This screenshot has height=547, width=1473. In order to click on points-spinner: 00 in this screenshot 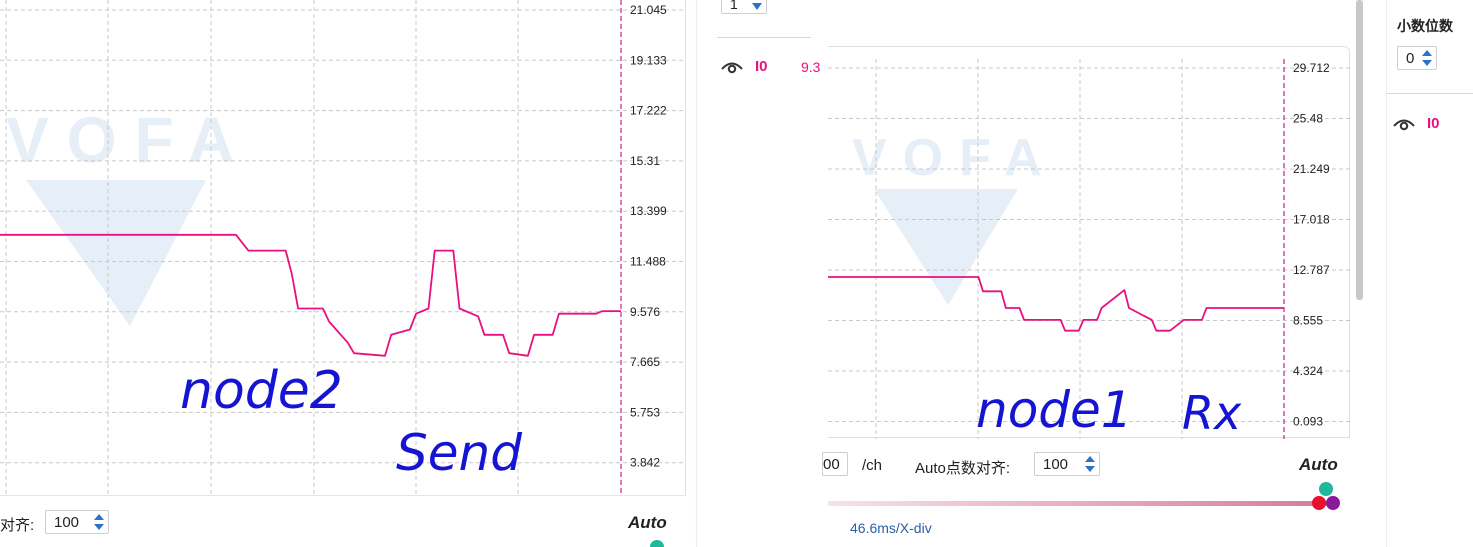, I will do `click(835, 464)`.